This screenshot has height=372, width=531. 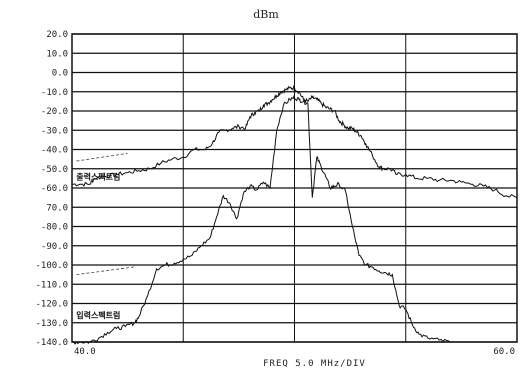 What do you see at coordinates (51, 266) in the screenshot?
I see `y-tick-label: -100.0` at bounding box center [51, 266].